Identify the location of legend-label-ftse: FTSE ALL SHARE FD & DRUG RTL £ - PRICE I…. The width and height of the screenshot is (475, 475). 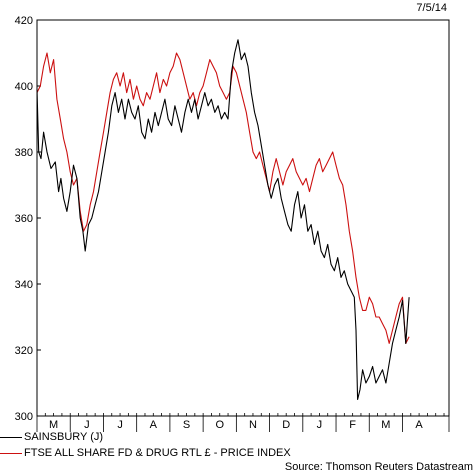
(157, 453).